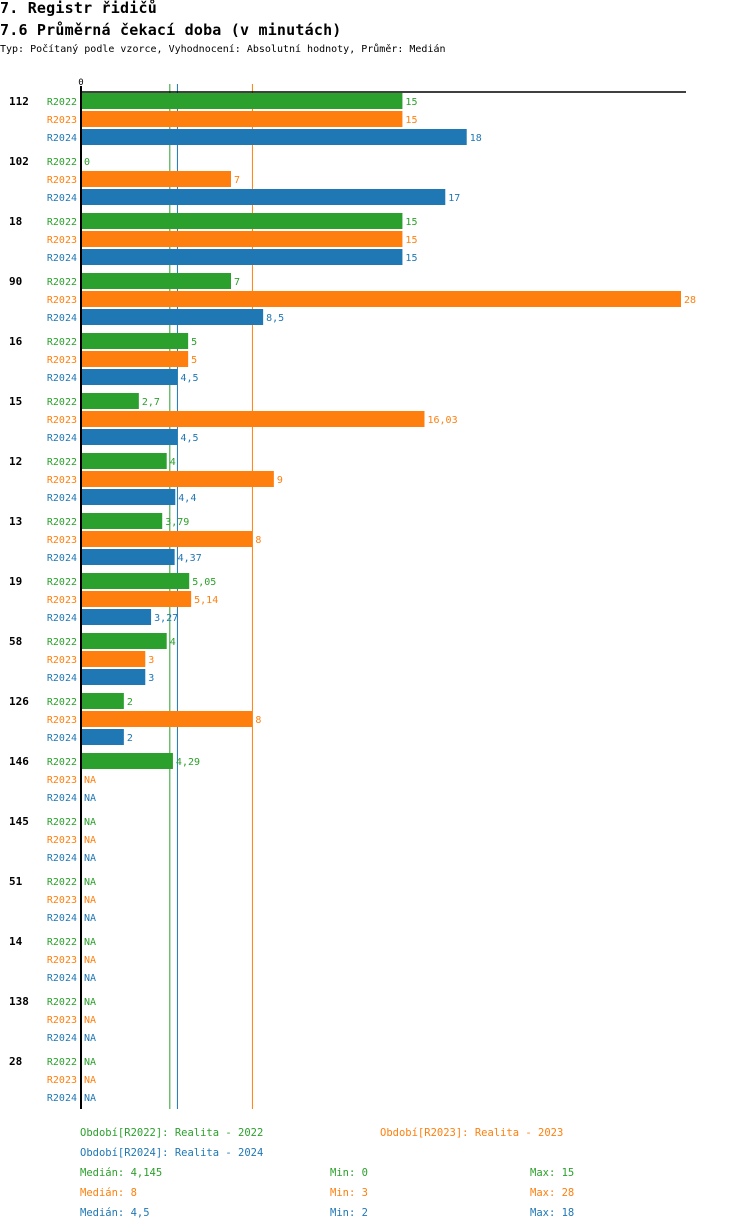 Image resolution: width=750 pixels, height=1232 pixels. What do you see at coordinates (15, 641) in the screenshot?
I see `category-label: 58` at bounding box center [15, 641].